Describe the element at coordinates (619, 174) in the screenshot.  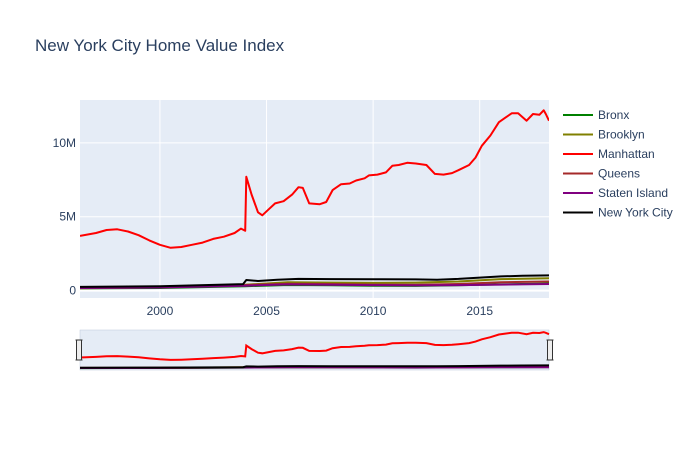
I see `legend-label: Queens` at that location.